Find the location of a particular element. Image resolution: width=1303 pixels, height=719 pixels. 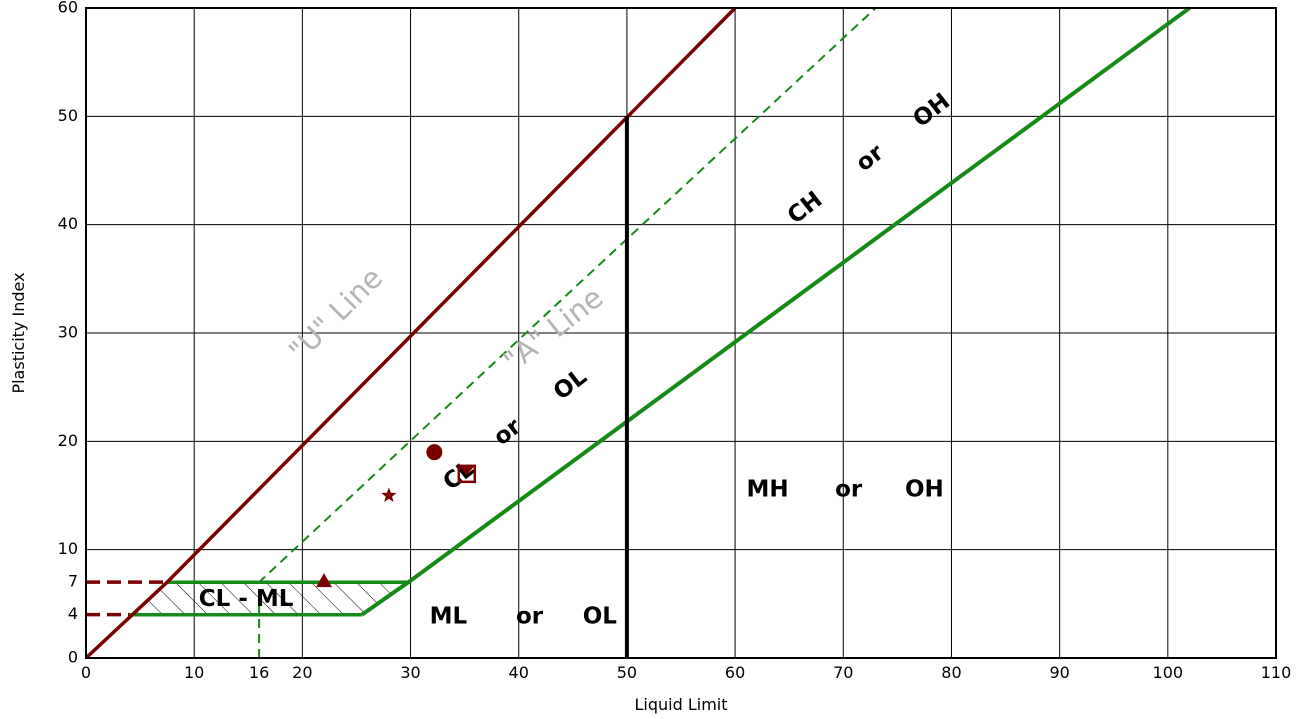

data-markers is located at coordinates (396, 516).